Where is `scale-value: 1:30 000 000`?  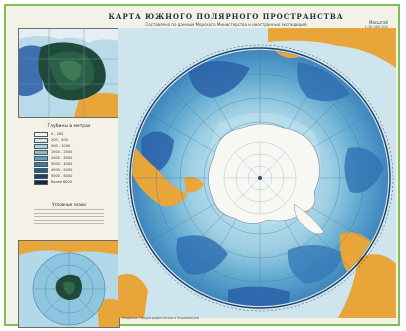 scale-value: 1:30 000 000 is located at coordinates (376, 27).